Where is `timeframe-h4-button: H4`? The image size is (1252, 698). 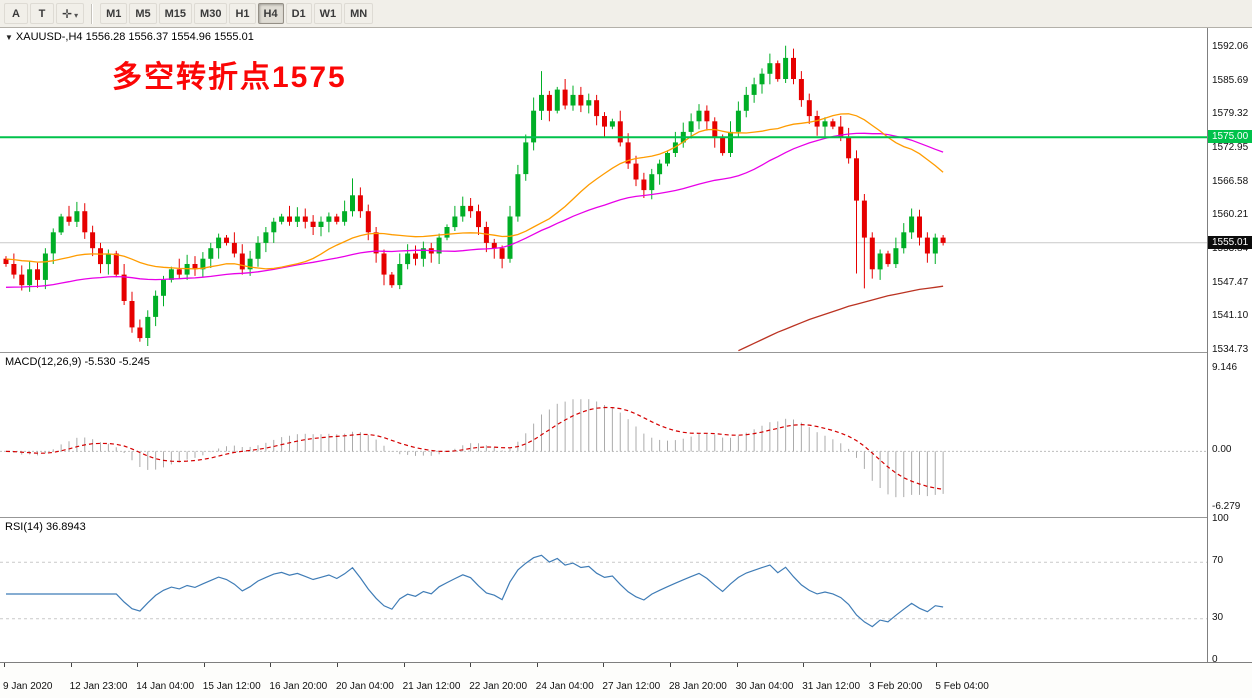
timeframe-h4-button: H4 is located at coordinates (270, 13).